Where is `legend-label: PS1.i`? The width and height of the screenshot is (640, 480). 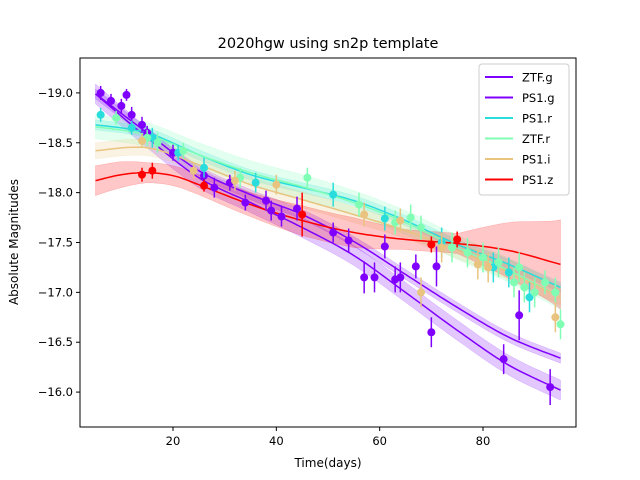
legend-label: PS1.i is located at coordinates (536, 160).